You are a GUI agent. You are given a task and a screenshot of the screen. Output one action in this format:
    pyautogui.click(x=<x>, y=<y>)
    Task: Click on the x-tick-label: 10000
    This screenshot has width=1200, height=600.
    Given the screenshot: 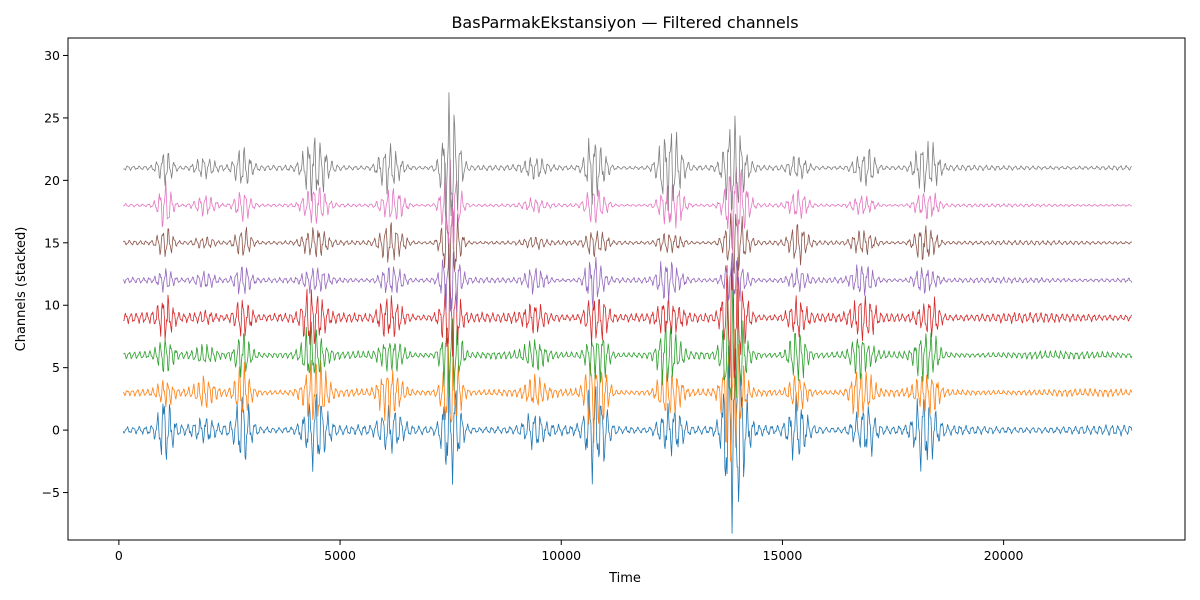 What is the action you would take?
    pyautogui.click(x=561, y=555)
    